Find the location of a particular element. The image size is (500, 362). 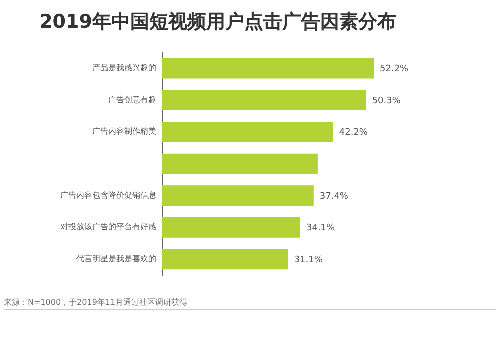

source-note: 来源：N=1000，于2019年11月通过社区调研获得 is located at coordinates (96, 302).